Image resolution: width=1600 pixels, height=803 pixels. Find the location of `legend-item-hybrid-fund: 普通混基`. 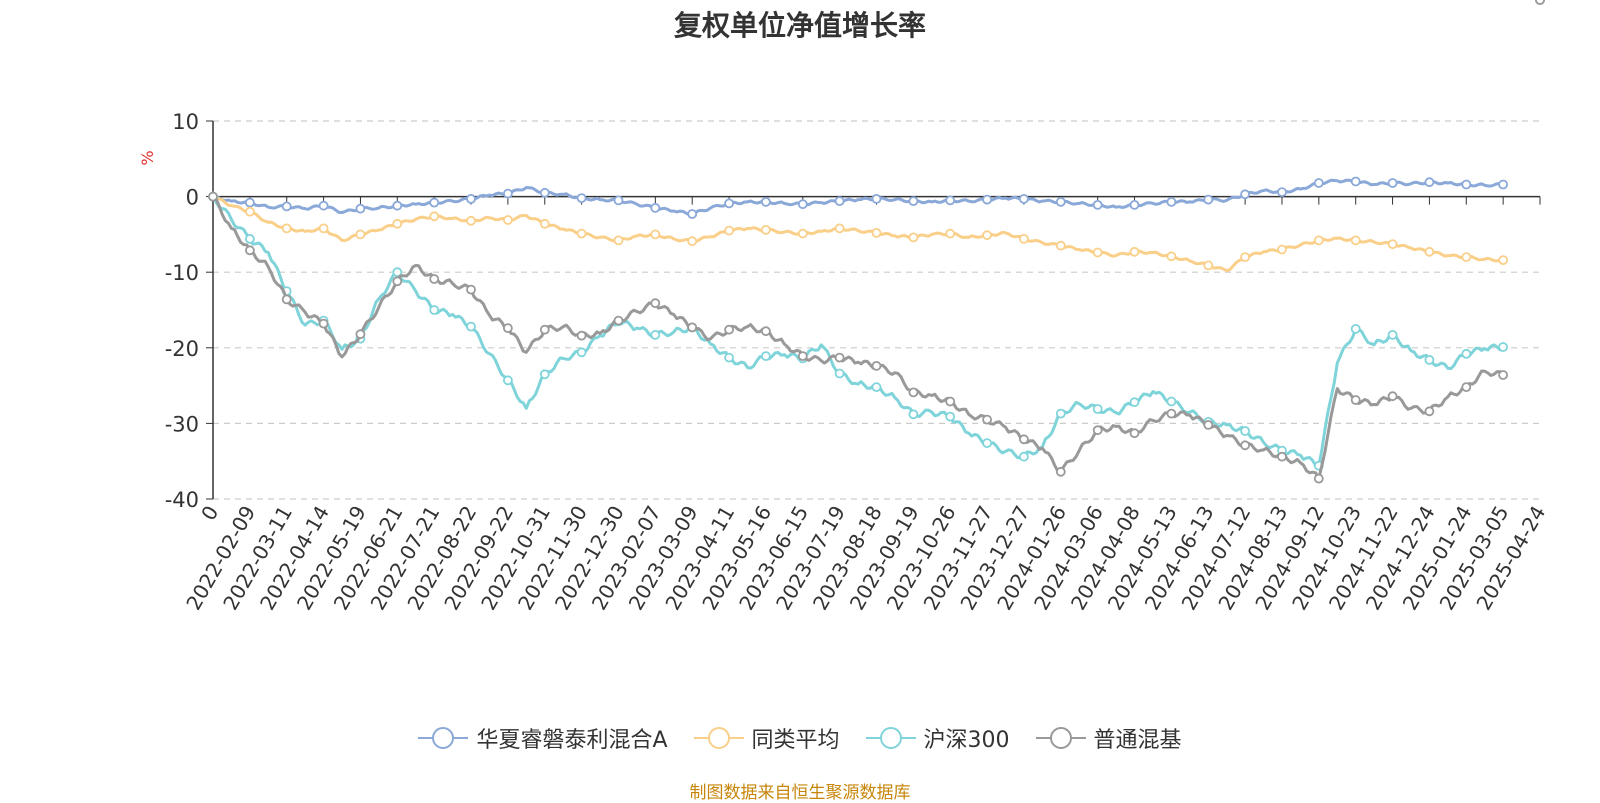

legend-item-hybrid-fund: 普通混基 is located at coordinates (1108, 738).